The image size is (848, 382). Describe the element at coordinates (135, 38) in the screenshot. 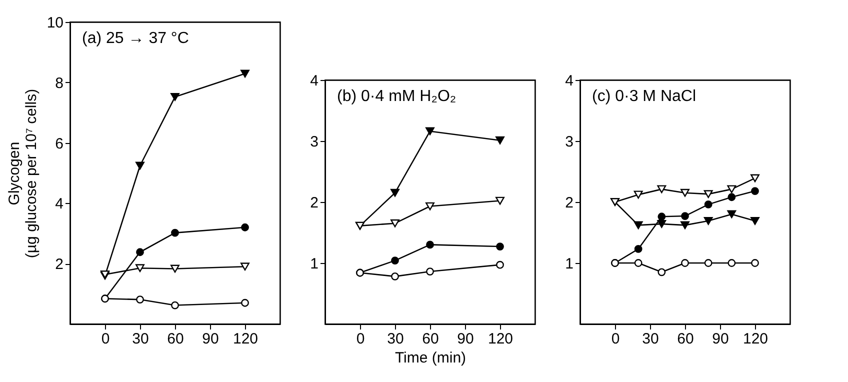

I see `text: (a) 25 → 37 °C` at that location.